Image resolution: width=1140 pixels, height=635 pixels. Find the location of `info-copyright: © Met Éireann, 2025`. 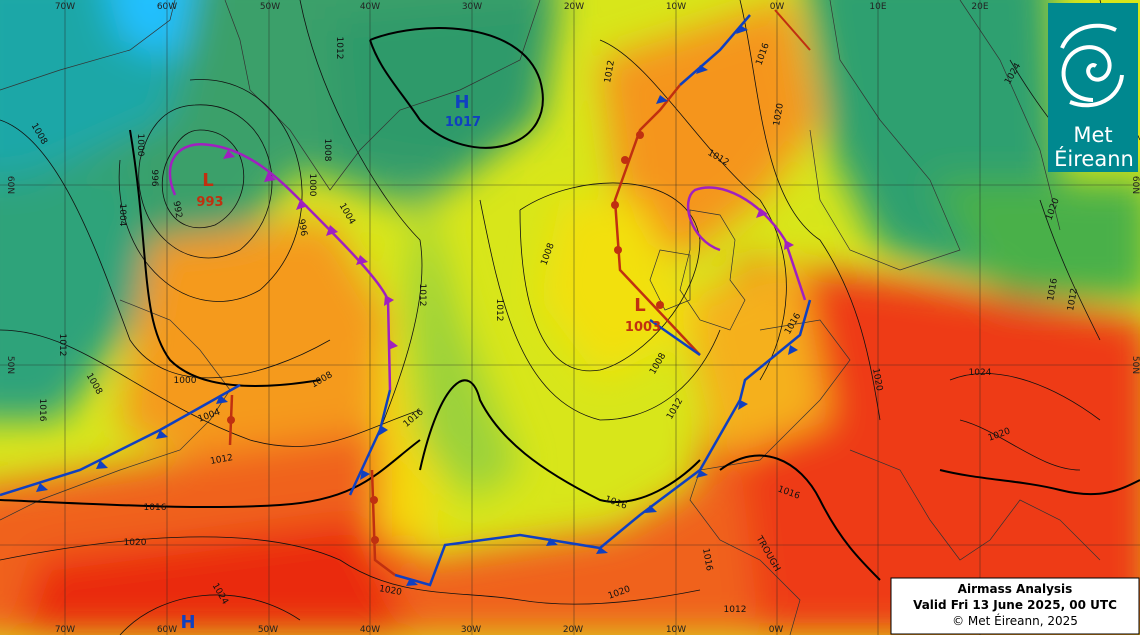

info-copyright: © Met Éireann, 2025 is located at coordinates (1015, 620).